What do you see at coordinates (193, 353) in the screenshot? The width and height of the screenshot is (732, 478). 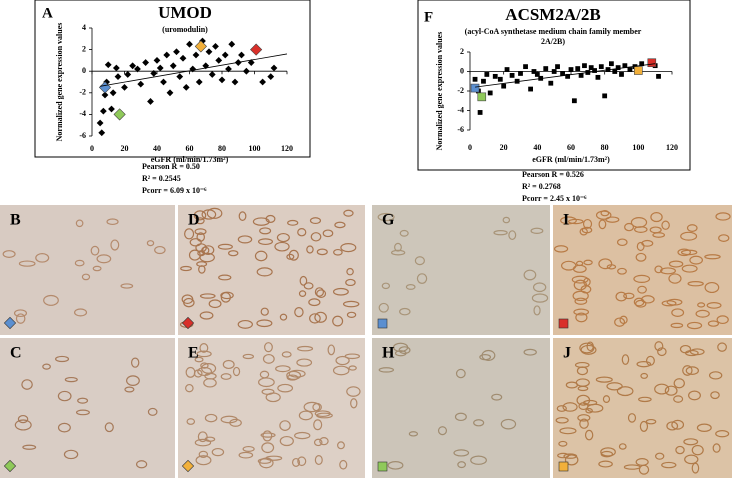 I see `panel-label: E` at bounding box center [193, 353].